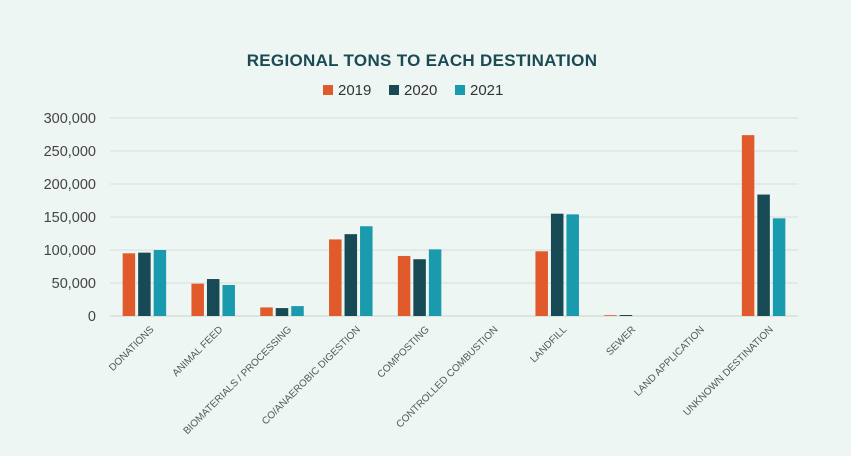  What do you see at coordinates (238, 380) in the screenshot?
I see `x-tick-label: BIOMATERIALS / PROCESSING` at bounding box center [238, 380].